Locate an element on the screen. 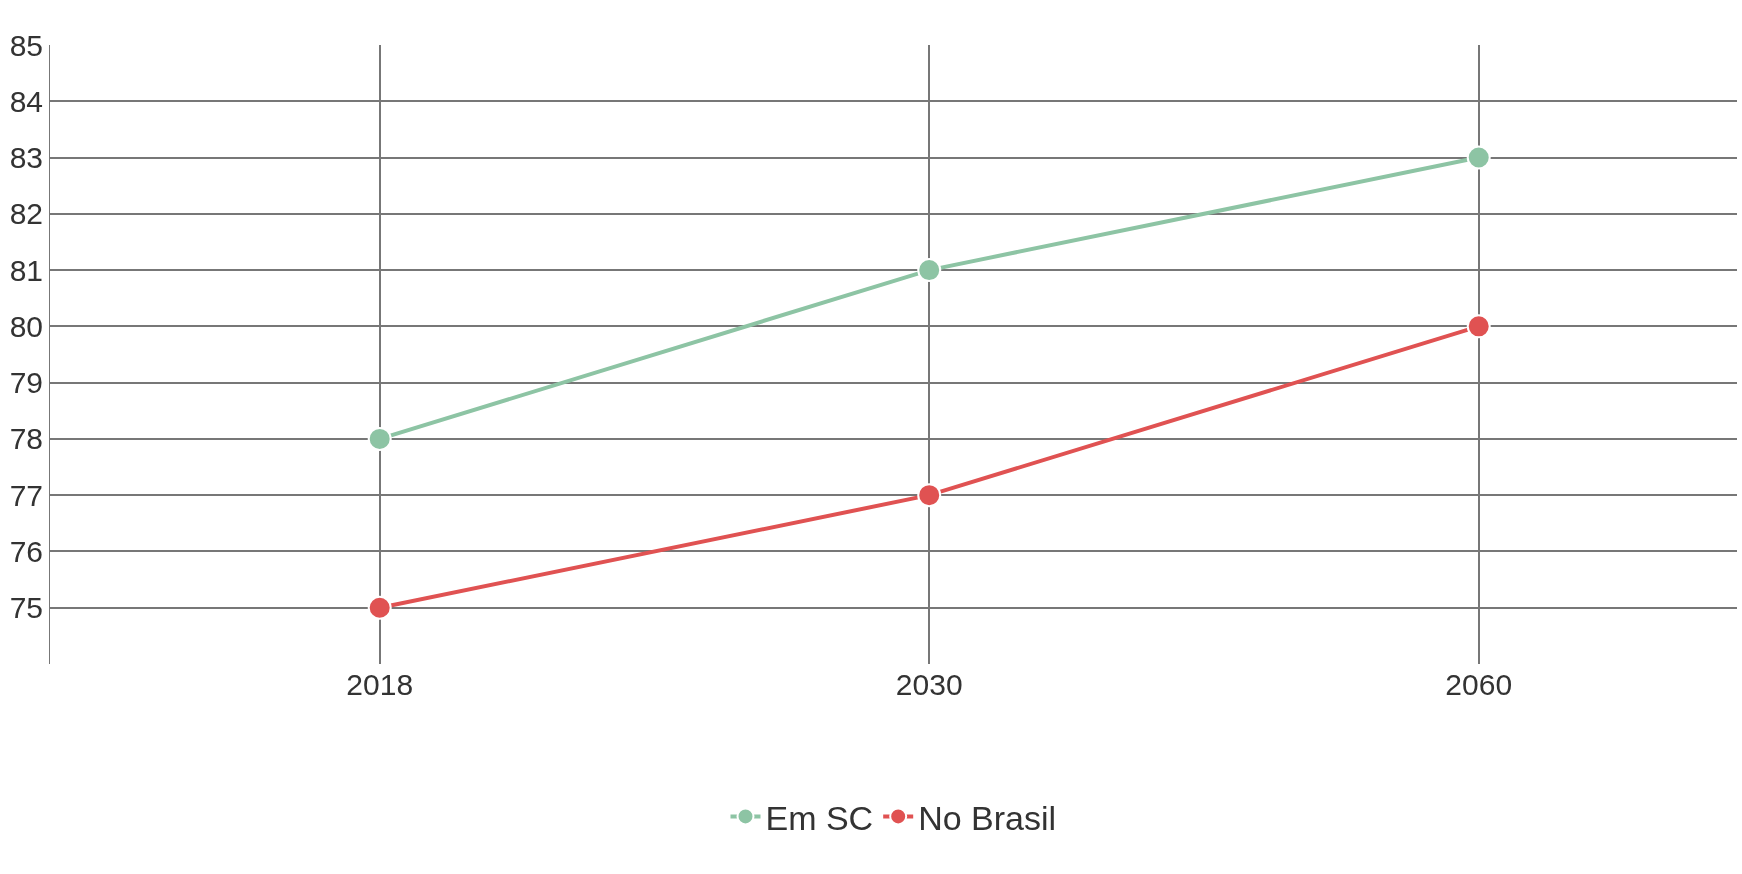  y-tick-label: 76 is located at coordinates (26, 551).